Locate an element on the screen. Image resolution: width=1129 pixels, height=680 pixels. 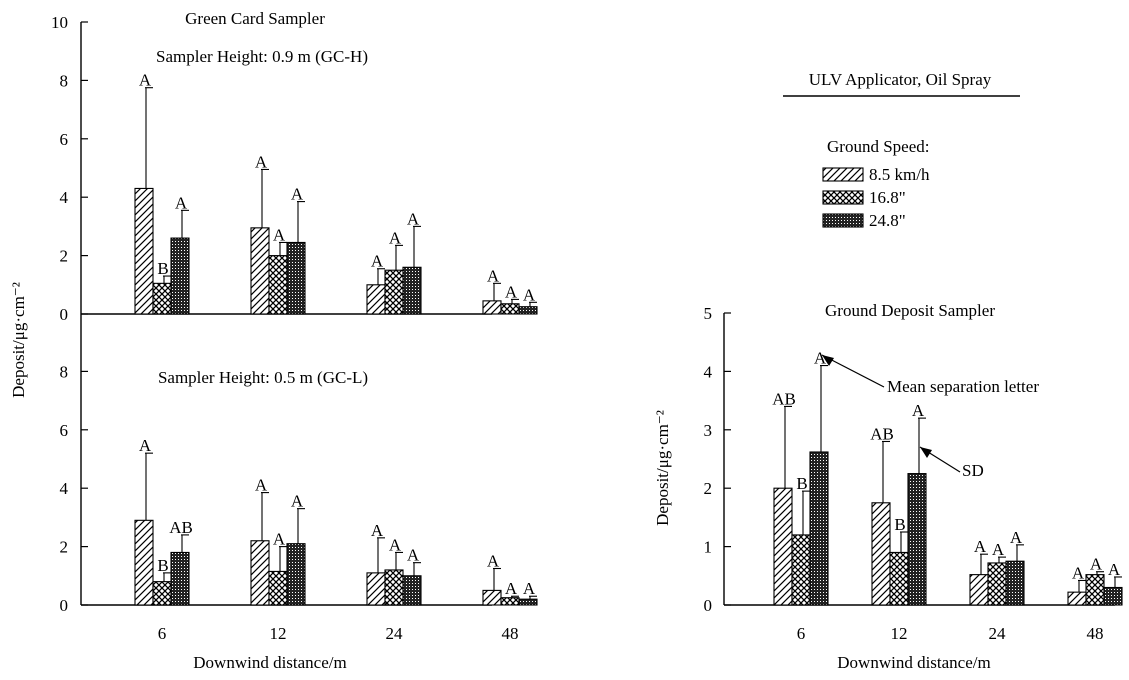
x-axis-label-right: Downwind distance/m is located at coordinates (913, 662).